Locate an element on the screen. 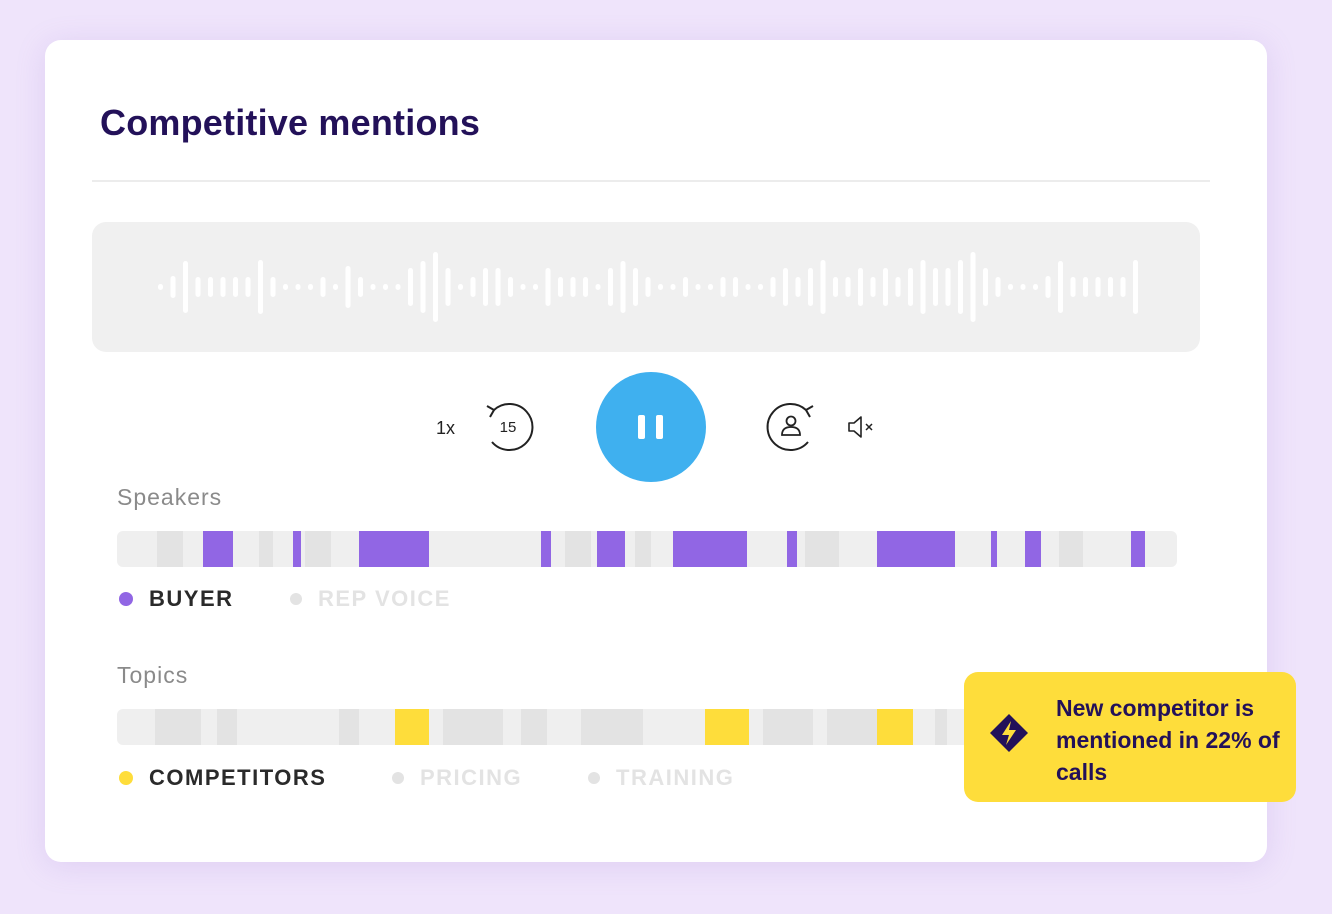  rewind-label: 15 is located at coordinates (508, 427).